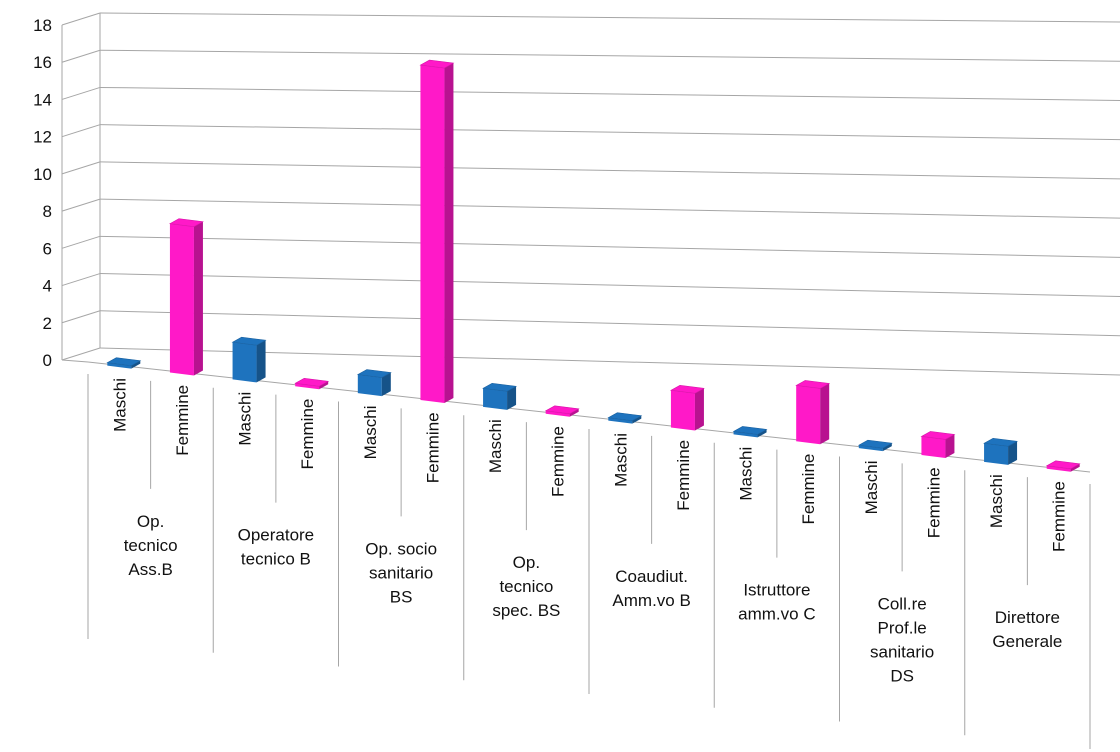 This screenshot has width=1120, height=752. Describe the element at coordinates (42, 174) in the screenshot. I see `y-tick-label: 10` at that location.